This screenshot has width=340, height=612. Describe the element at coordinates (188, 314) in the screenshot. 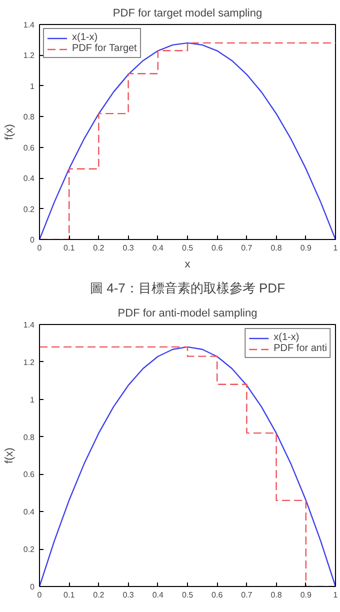

I see `chart-title: PDF for anti-model sampling` at that location.